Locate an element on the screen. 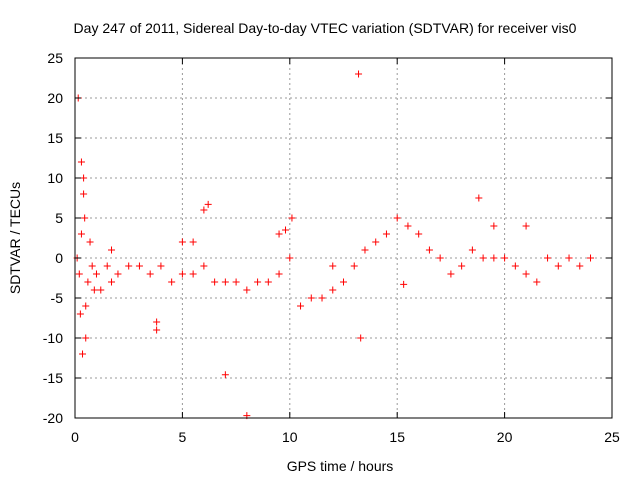  y-tick-label: -10 is located at coordinates (53, 338).